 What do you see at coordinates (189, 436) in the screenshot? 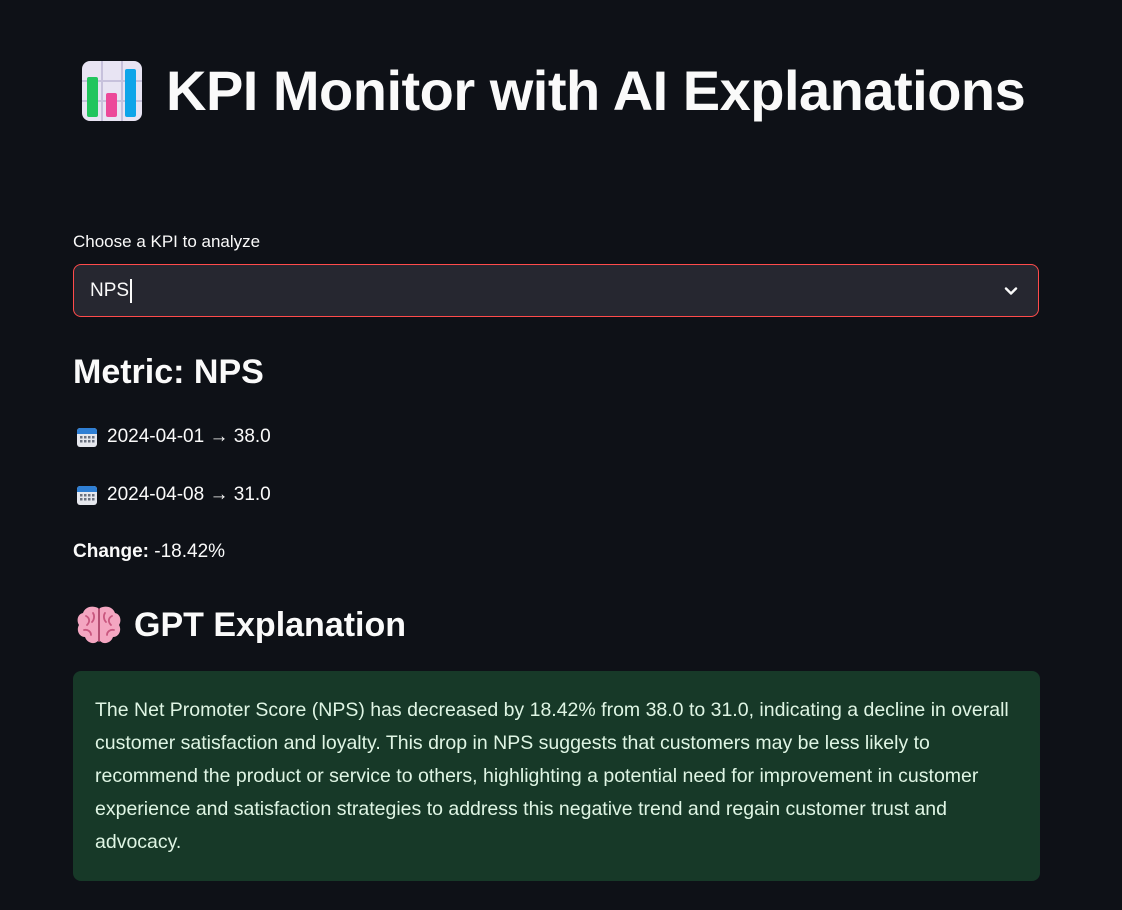
I see `metric-entry-text: 2024-04-01 → 38.0` at bounding box center [189, 436].